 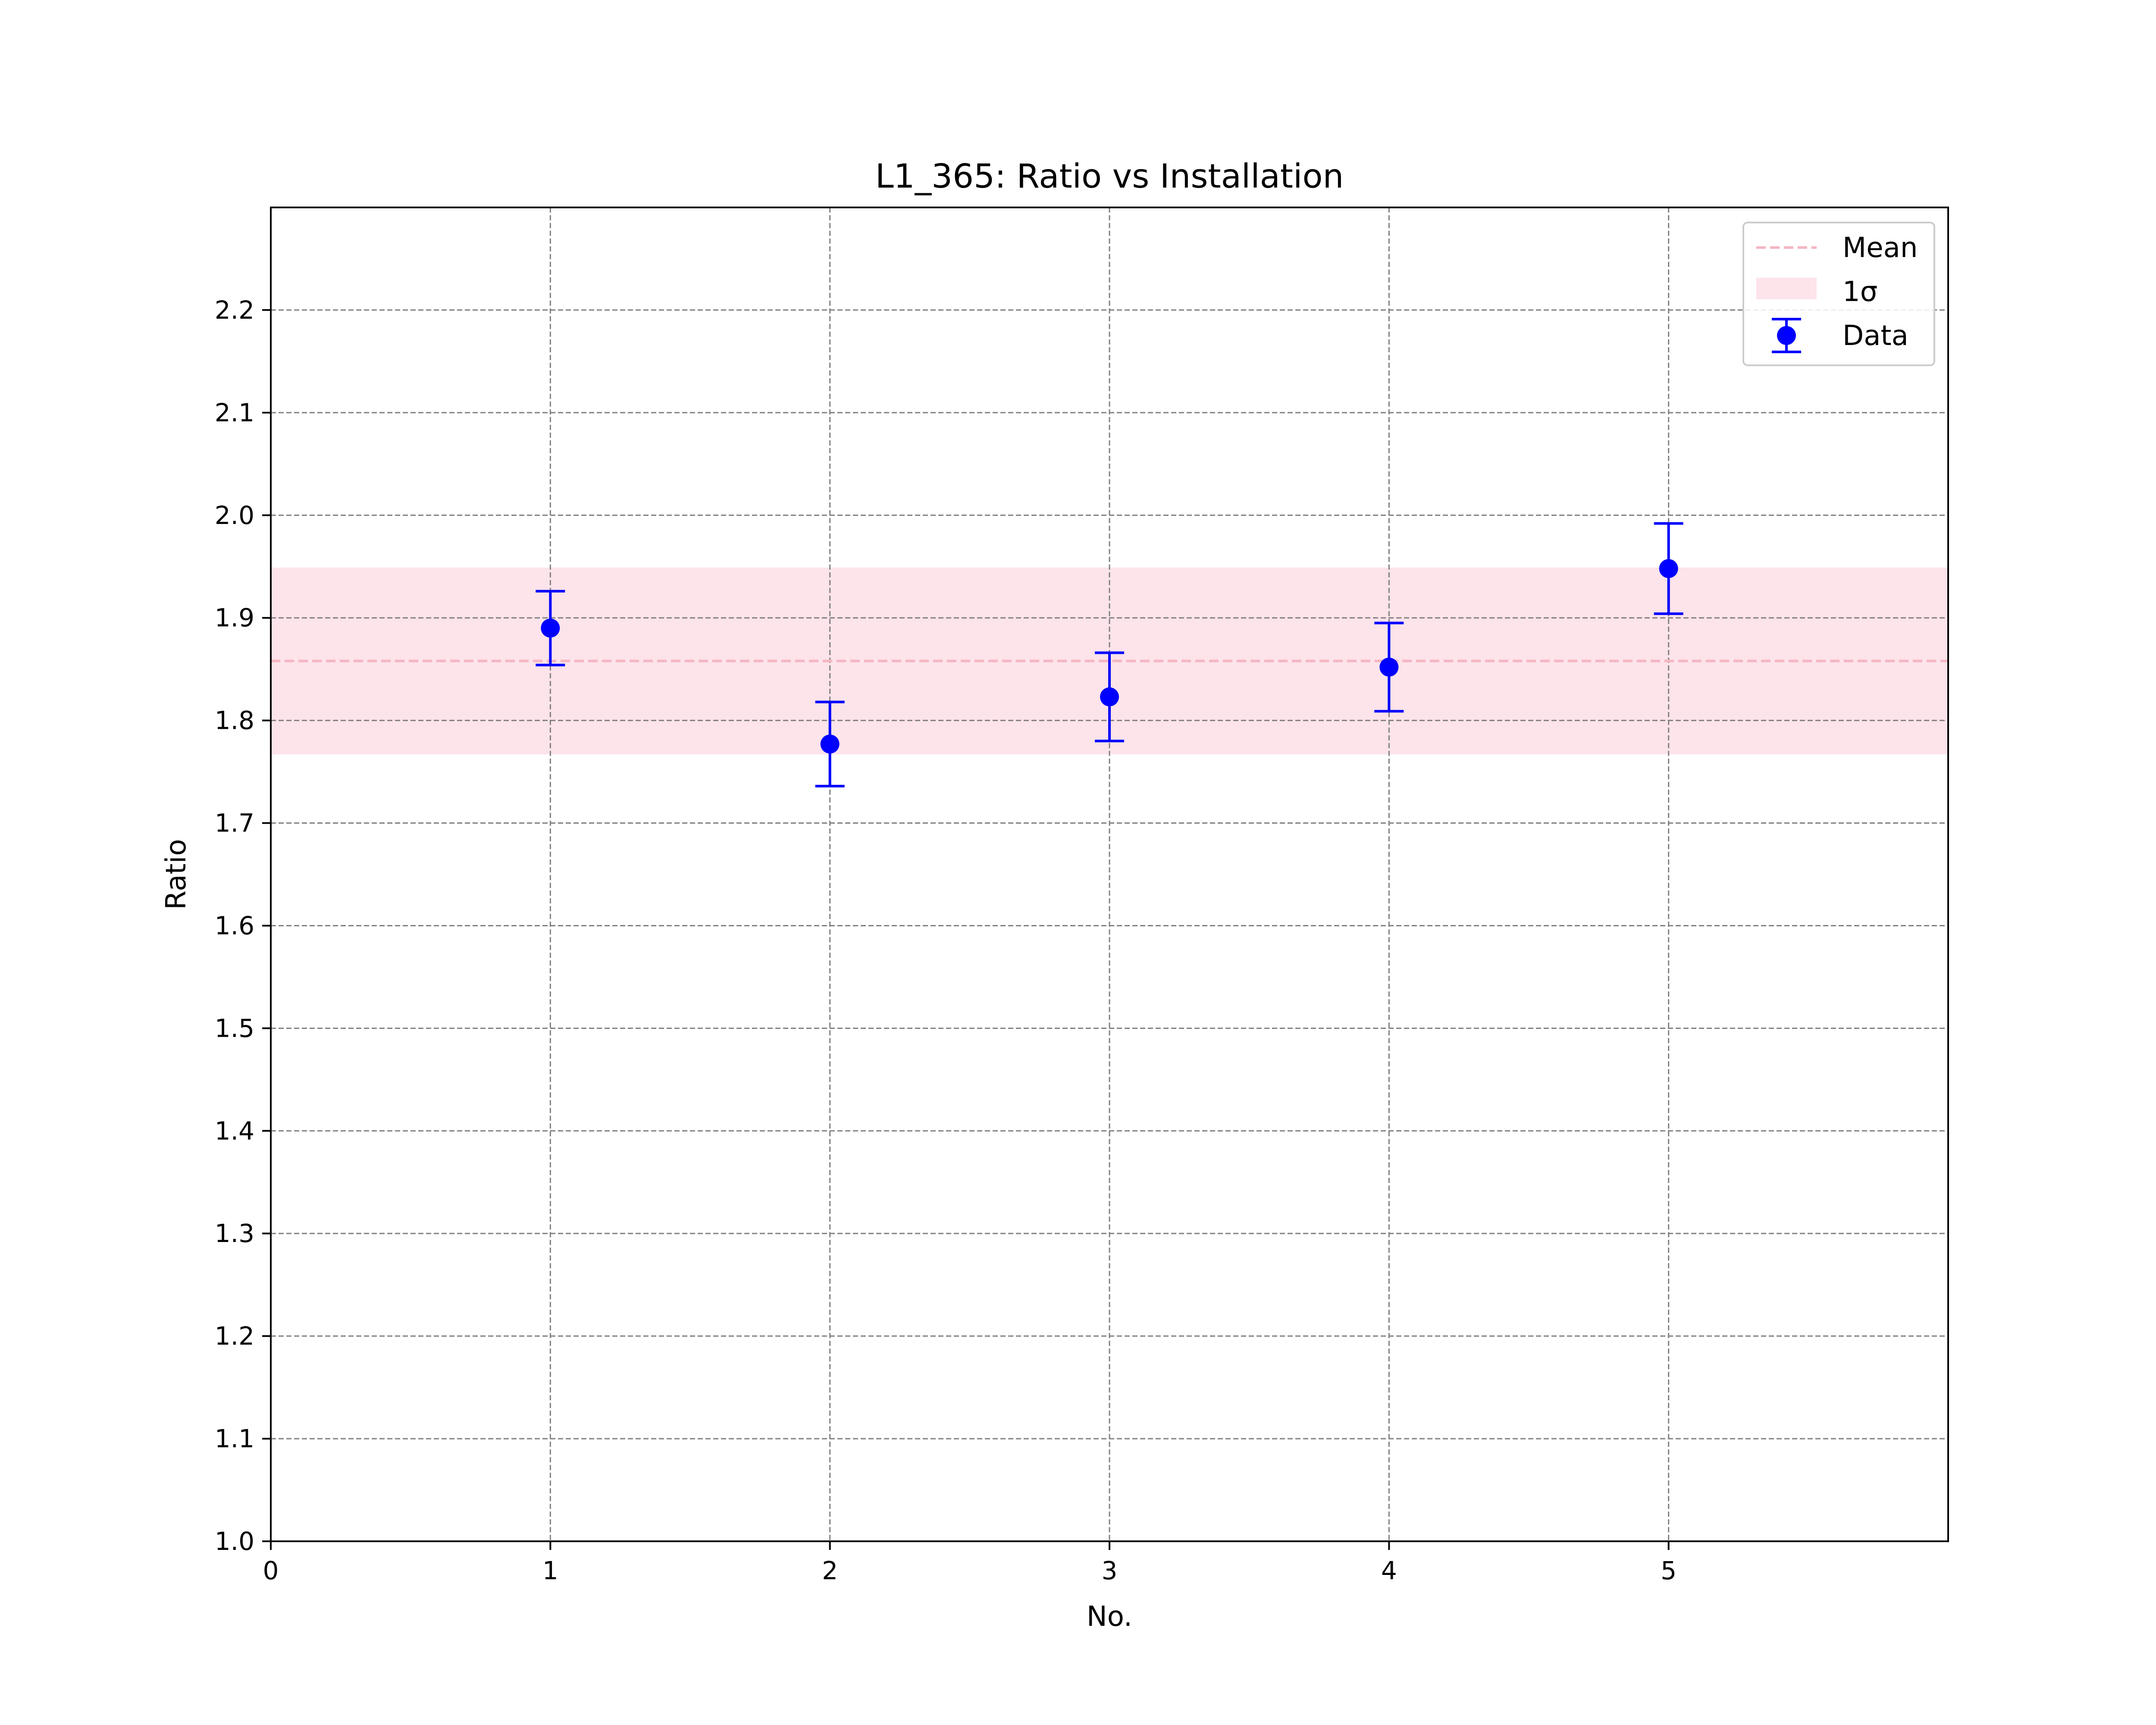 What do you see at coordinates (1109, 177) in the screenshot?
I see `chart-title: L1_365: Ratio vs Installation` at bounding box center [1109, 177].